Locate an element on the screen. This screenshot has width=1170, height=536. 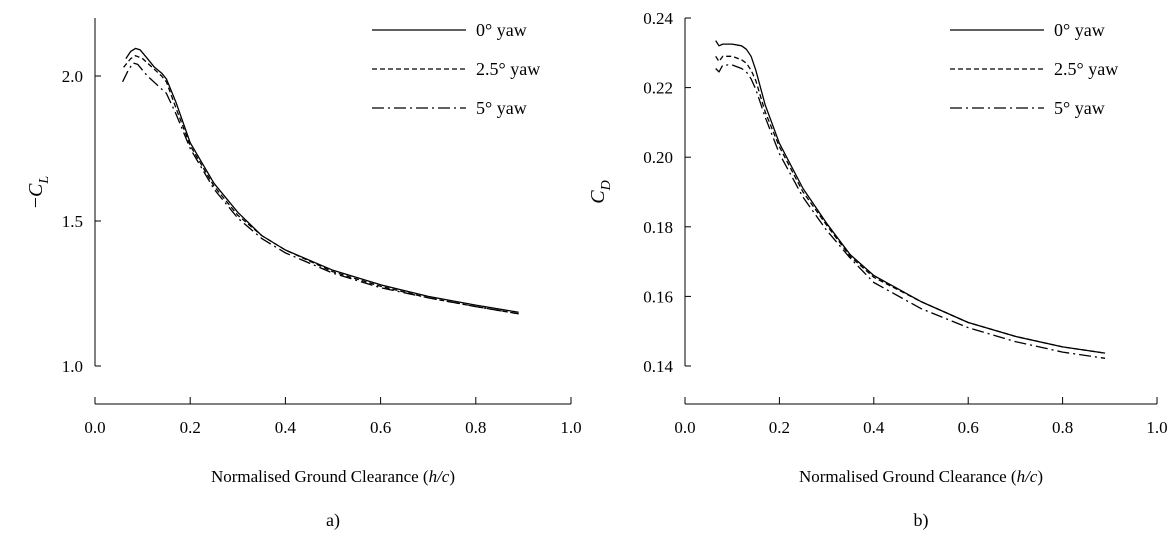
y-tick-label: 0.18 is located at coordinates (658, 227).